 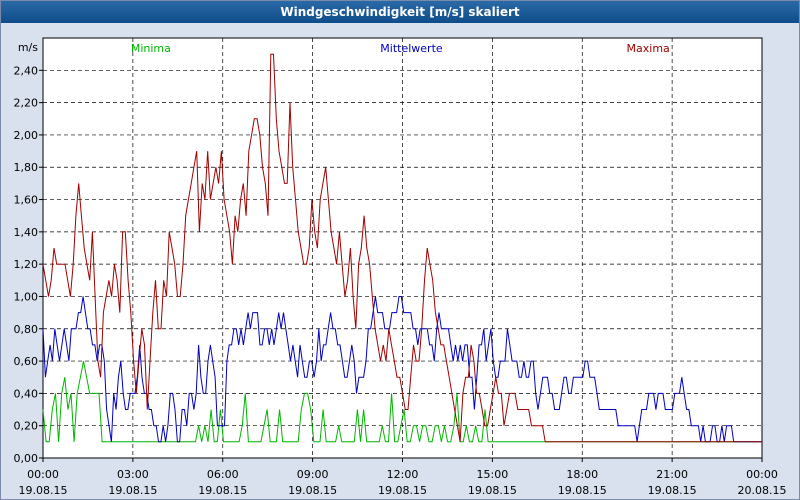 What do you see at coordinates (26, 135) in the screenshot?
I see `y-tick-label: 2,00` at bounding box center [26, 135].